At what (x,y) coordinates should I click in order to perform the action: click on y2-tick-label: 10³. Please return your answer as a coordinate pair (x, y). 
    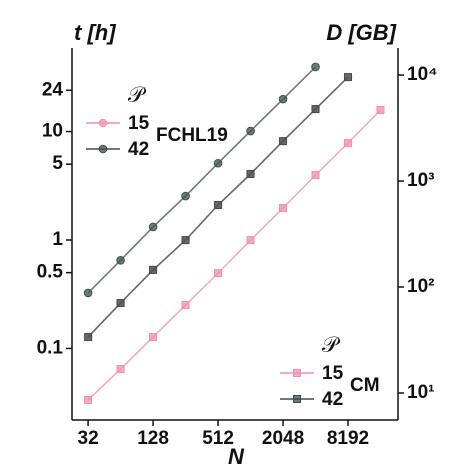
    Looking at the image, I should click on (420, 180).